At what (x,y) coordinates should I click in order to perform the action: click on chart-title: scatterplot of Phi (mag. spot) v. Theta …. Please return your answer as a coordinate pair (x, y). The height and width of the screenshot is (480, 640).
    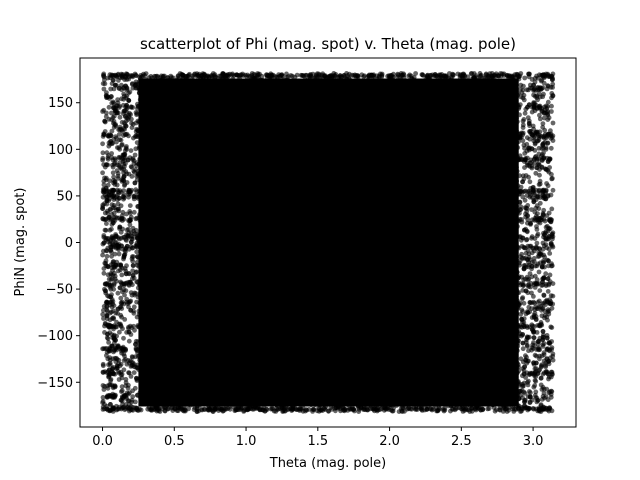
    Looking at the image, I should click on (328, 44).